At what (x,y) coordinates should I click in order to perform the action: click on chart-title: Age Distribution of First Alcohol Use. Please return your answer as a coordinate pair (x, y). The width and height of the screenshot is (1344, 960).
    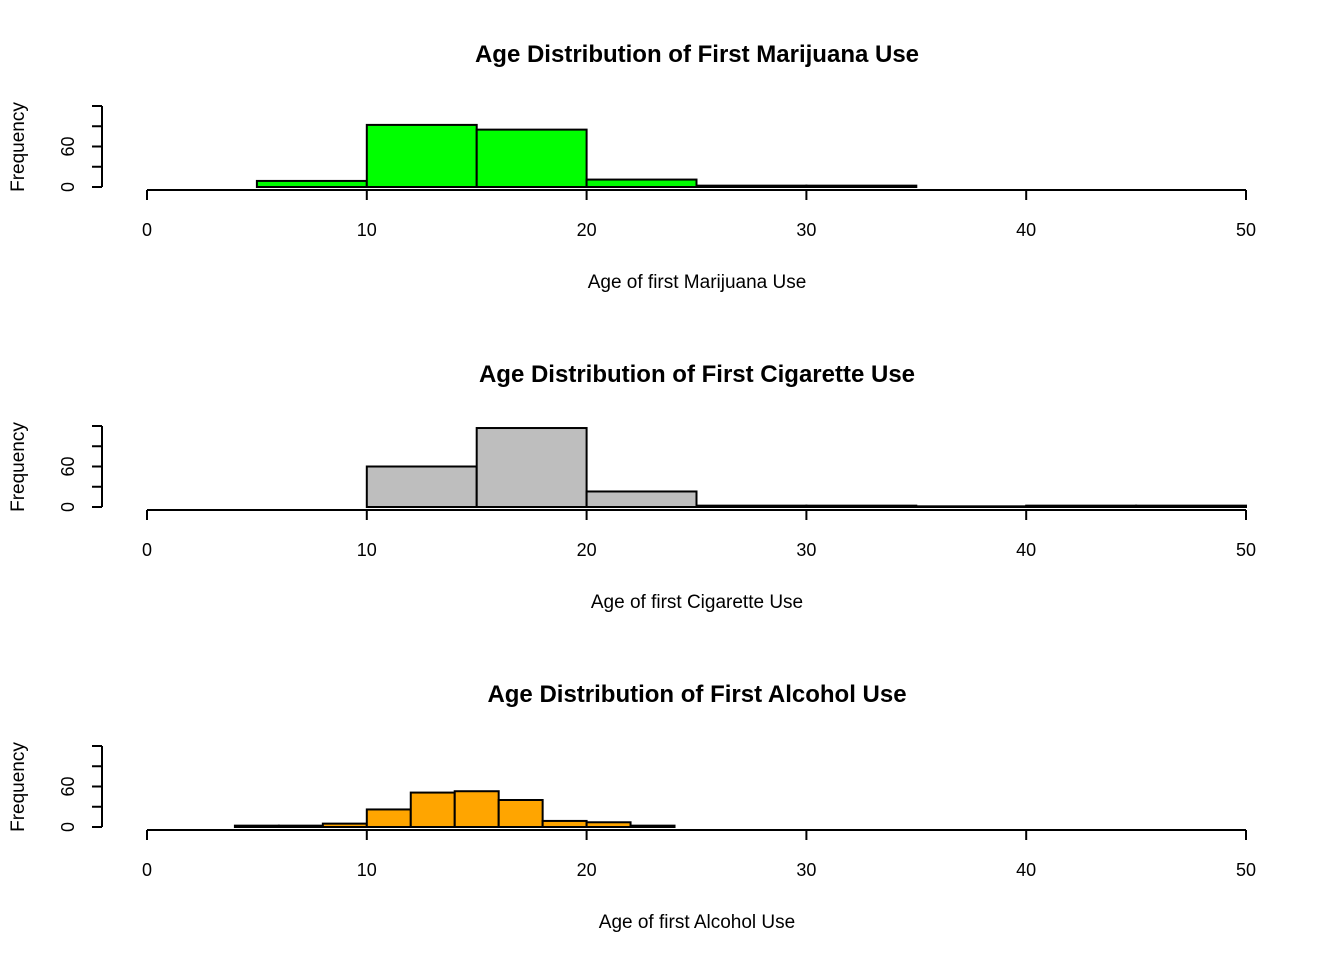
    Looking at the image, I should click on (696, 694).